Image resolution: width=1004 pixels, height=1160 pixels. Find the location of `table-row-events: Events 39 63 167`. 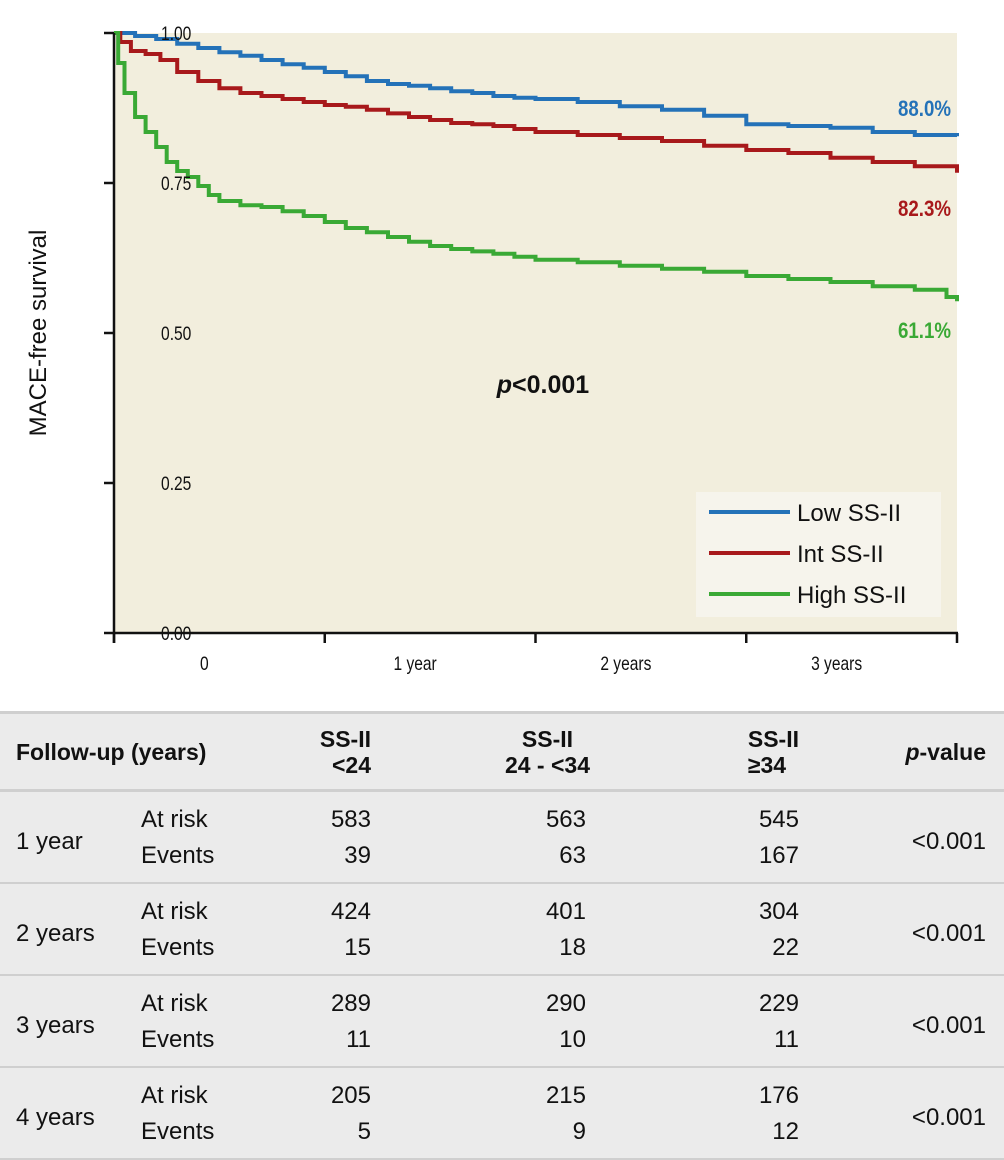

table-row-events: Events 39 63 167 is located at coordinates (502, 860).